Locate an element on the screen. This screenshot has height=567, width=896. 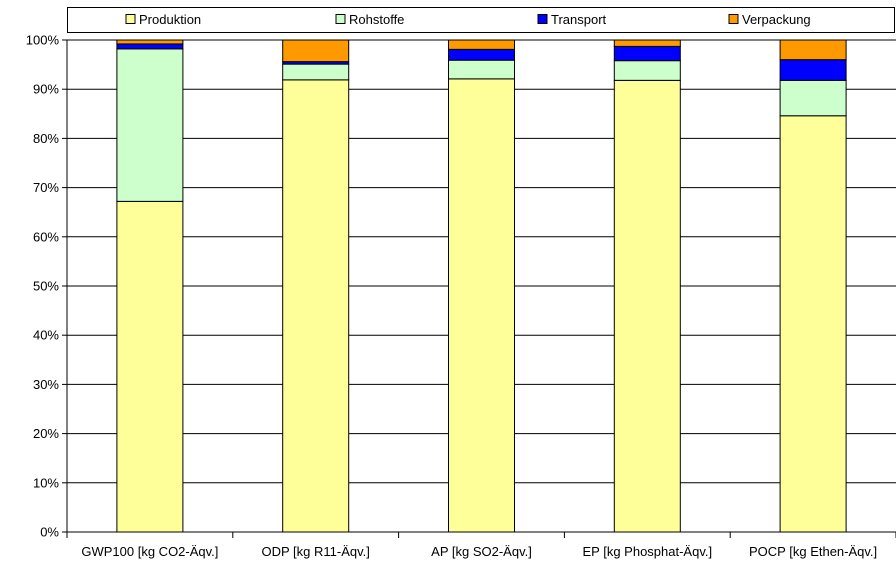
y-tick-label: 30% is located at coordinates (46, 384).